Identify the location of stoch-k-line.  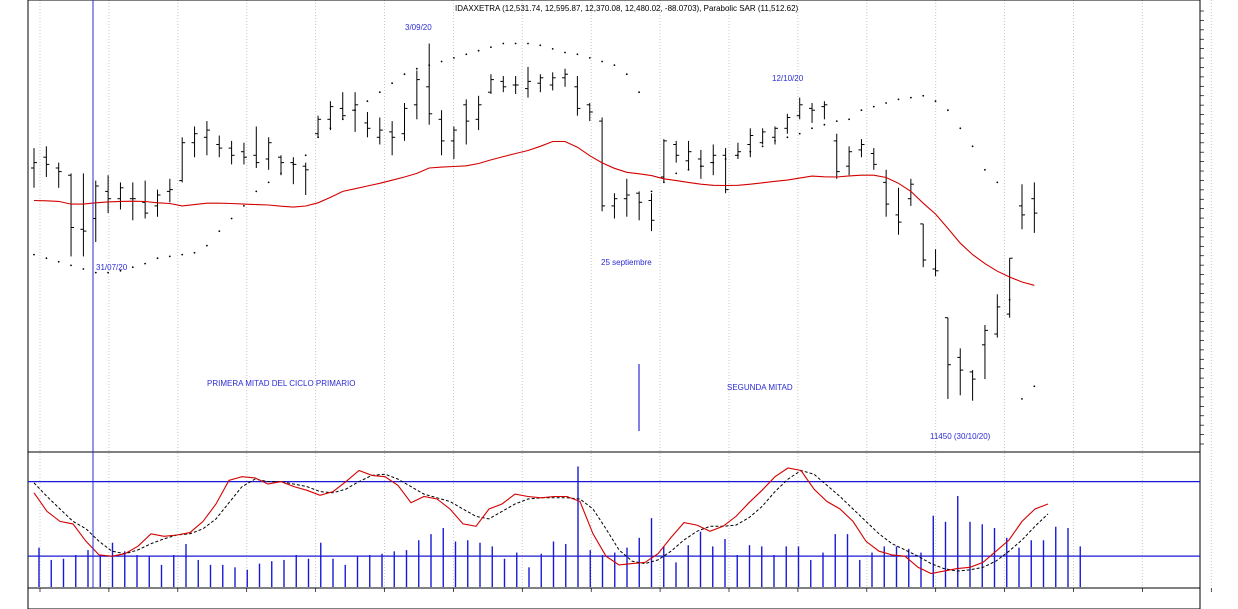
(541, 521).